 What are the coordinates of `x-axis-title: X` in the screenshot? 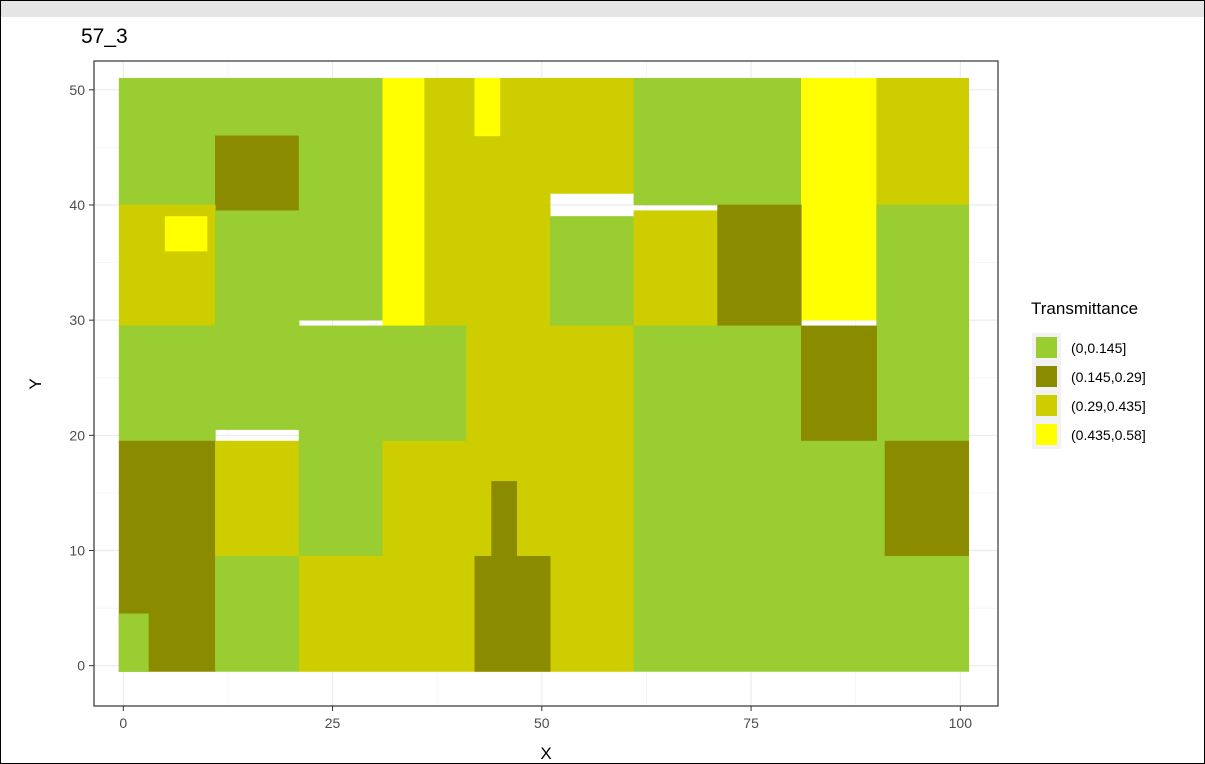 It's located at (545, 753).